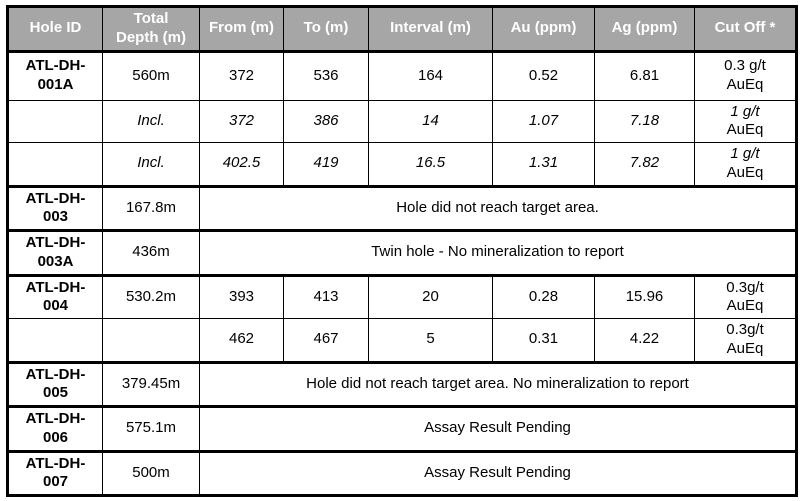 The height and width of the screenshot is (501, 800). What do you see at coordinates (55, 428) in the screenshot?
I see `hole-id-cell: ATL-DH- 006` at bounding box center [55, 428].